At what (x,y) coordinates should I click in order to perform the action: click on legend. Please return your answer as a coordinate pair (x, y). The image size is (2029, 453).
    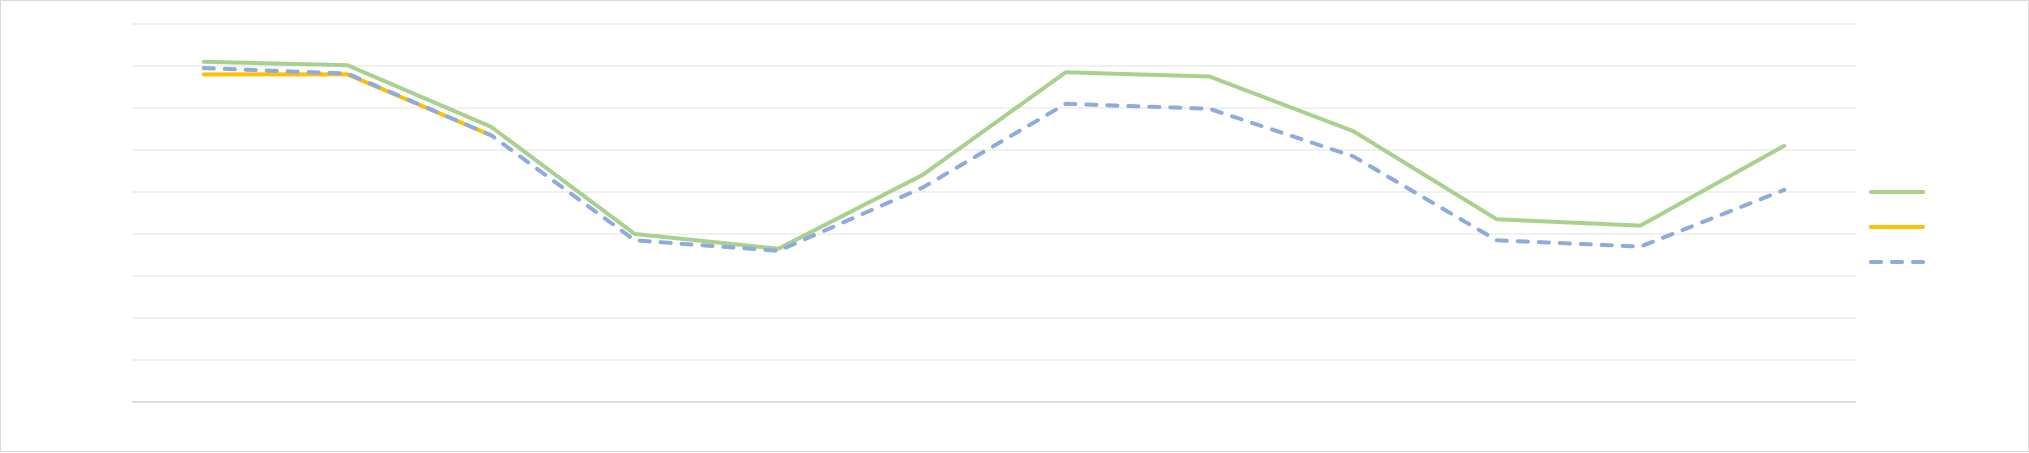
    Looking at the image, I should click on (1897, 227).